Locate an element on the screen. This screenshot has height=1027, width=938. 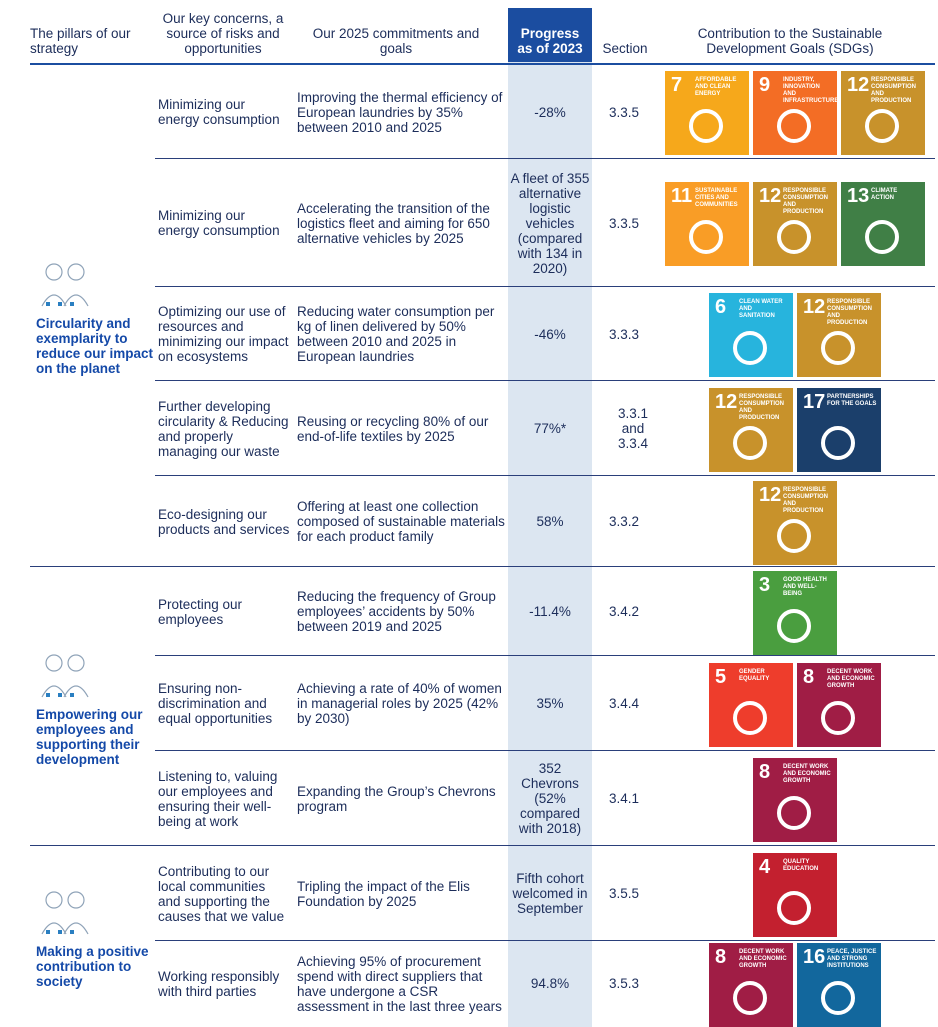
section: 3.3.2 is located at coordinates (624, 521).